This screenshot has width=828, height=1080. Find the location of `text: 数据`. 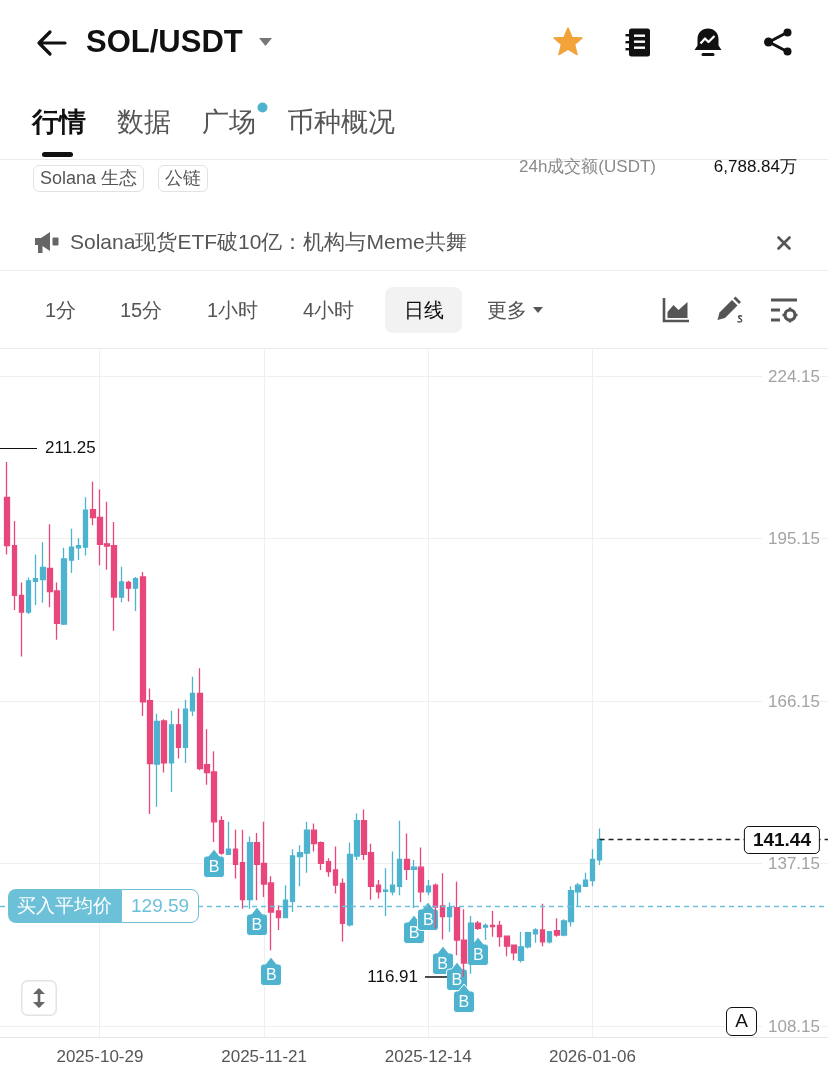

text: 数据 is located at coordinates (144, 122).